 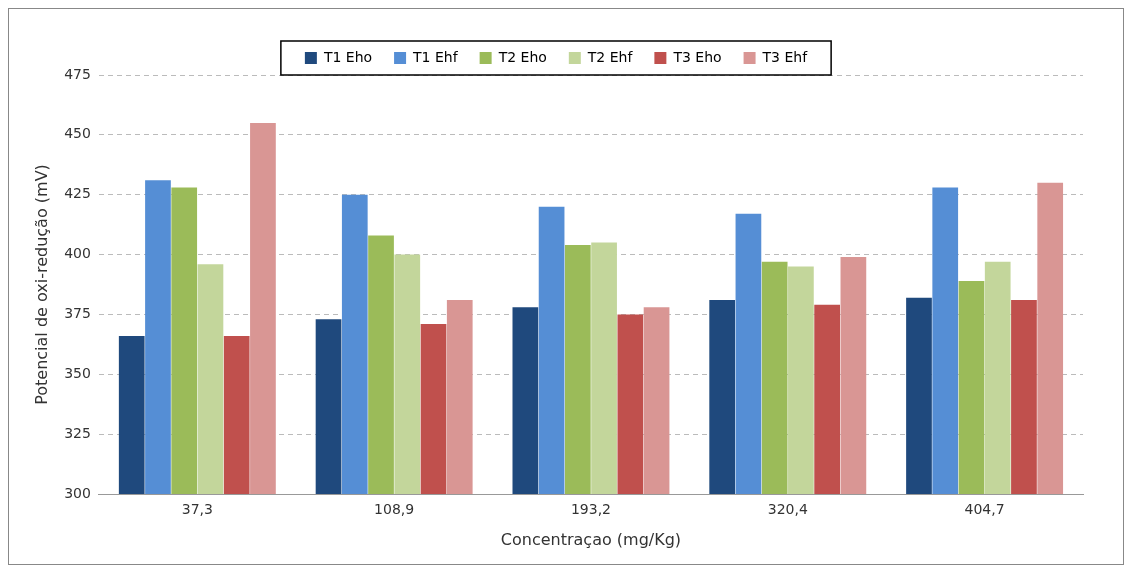 I want to click on y-tick-label: 425, so click(x=77, y=193).